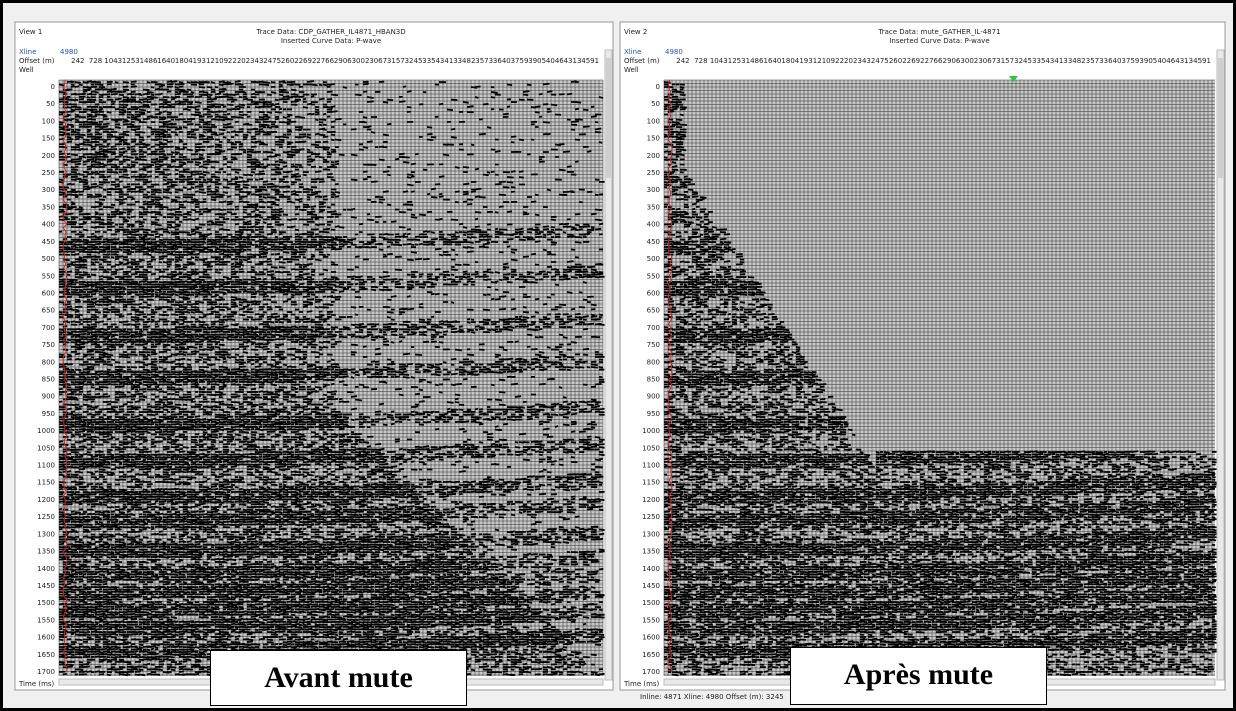 This screenshot has width=1236, height=711. I want to click on trace-data: Trace Data: mute_GATHER_IL-4871, so click(938, 32).